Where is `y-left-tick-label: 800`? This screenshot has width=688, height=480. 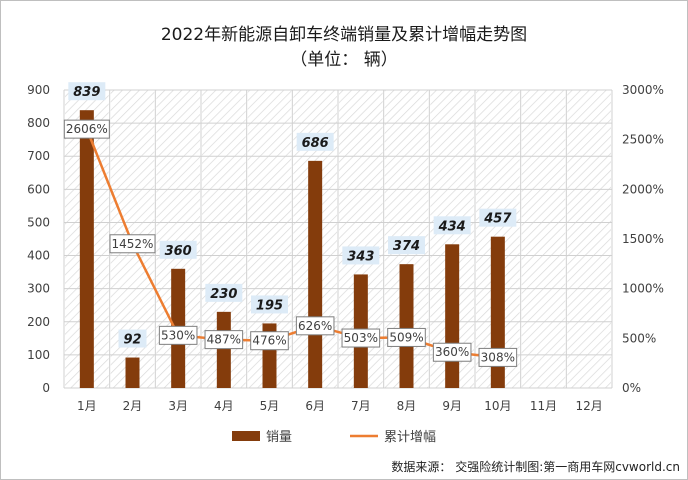
y-left-tick-label: 800 is located at coordinates (38, 123).